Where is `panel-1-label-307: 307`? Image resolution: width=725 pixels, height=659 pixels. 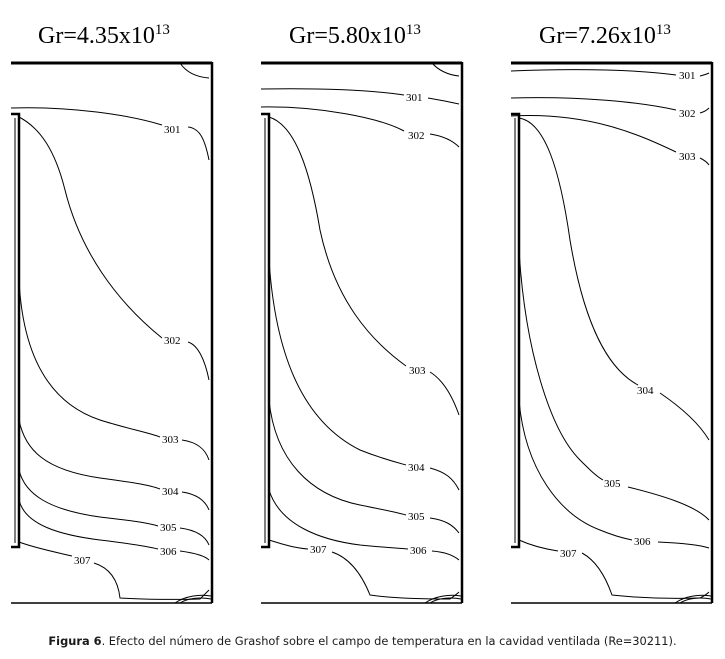
panel-1-label-307: 307 is located at coordinates (82, 561).